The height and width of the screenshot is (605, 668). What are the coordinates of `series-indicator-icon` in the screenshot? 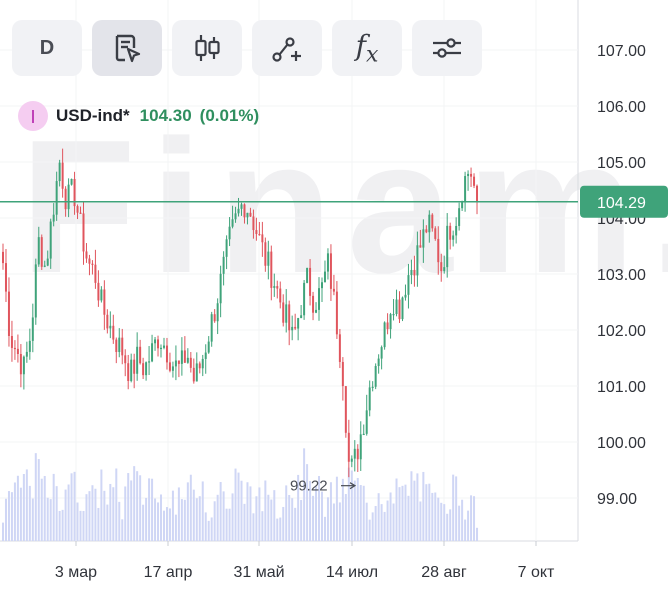 It's located at (33, 116).